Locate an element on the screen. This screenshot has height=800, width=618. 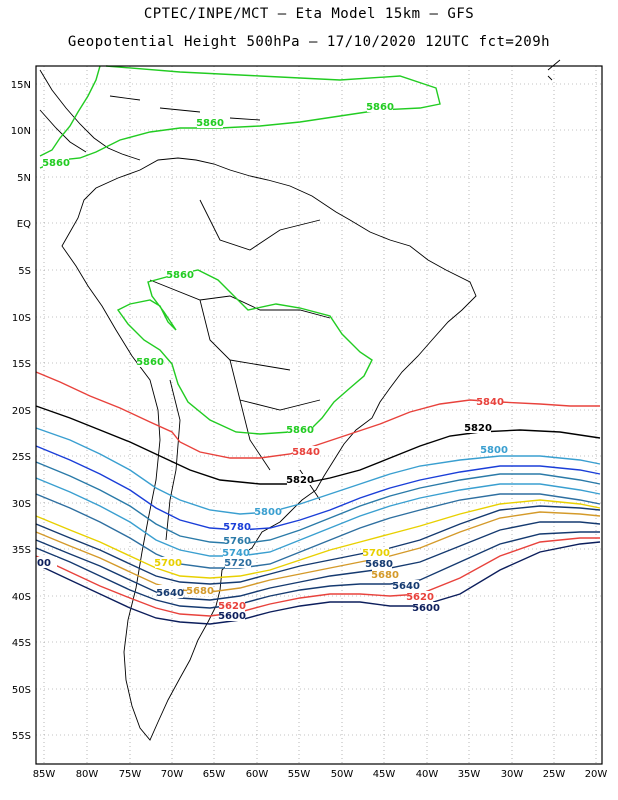
lat-label: 5N is located at coordinates (24, 178).